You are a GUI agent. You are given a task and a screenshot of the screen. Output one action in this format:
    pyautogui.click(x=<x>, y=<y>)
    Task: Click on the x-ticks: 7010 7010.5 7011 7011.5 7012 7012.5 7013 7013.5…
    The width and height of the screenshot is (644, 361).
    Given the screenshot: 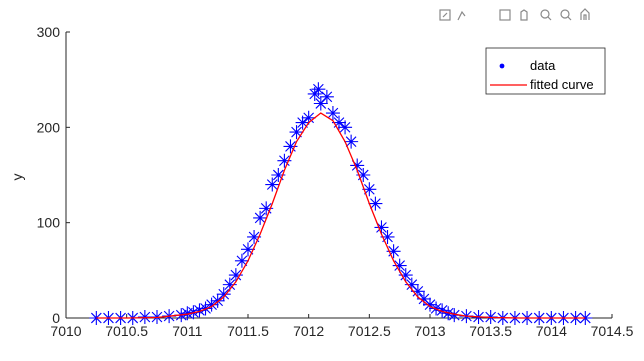 What is the action you would take?
    pyautogui.click(x=342, y=326)
    